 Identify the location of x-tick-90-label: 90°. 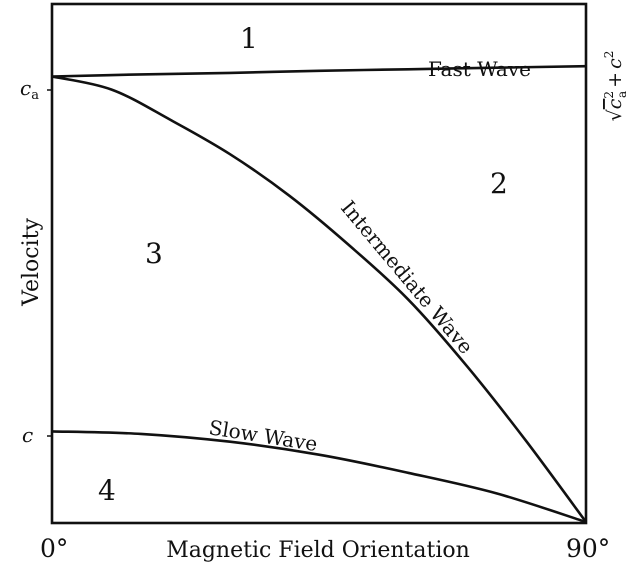
(588, 548).